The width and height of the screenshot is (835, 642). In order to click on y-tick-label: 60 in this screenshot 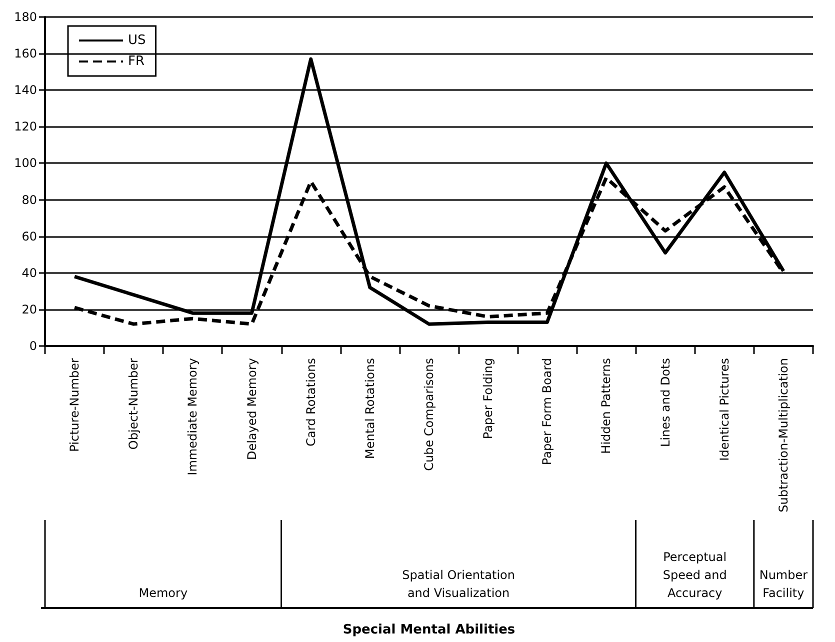, I will do `click(29, 236)`.